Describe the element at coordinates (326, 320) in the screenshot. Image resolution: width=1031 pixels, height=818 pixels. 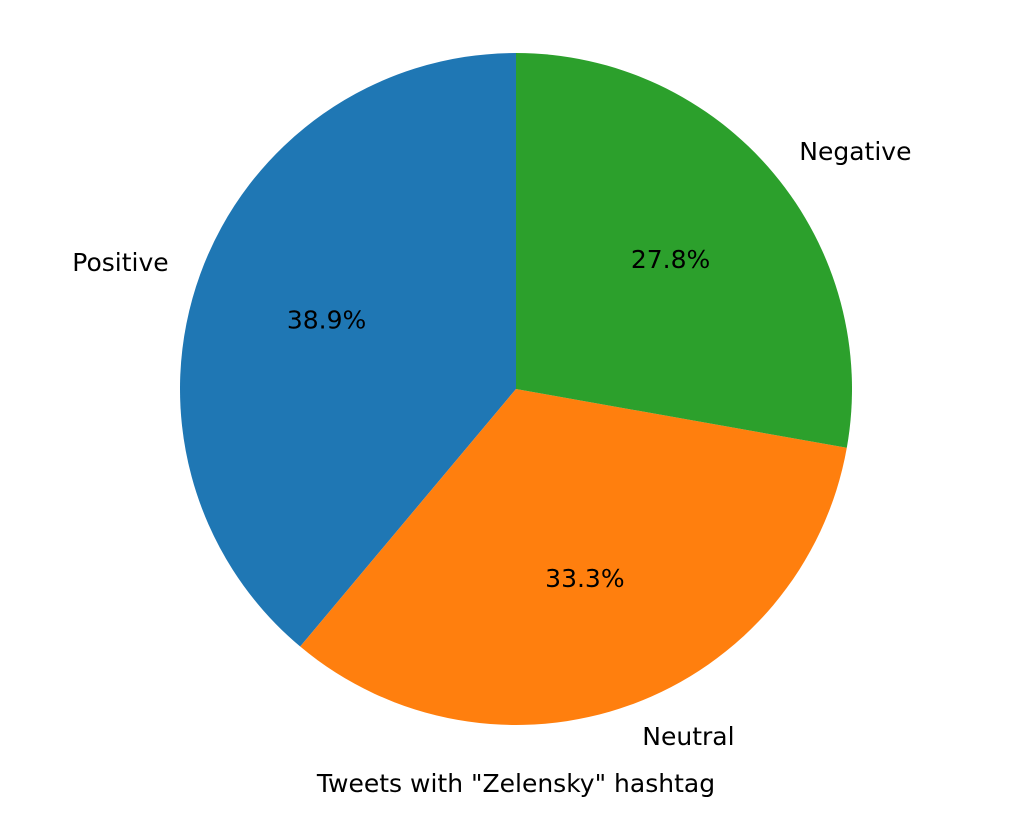
I see `pie-pct-label-positive: 38.9%` at that location.